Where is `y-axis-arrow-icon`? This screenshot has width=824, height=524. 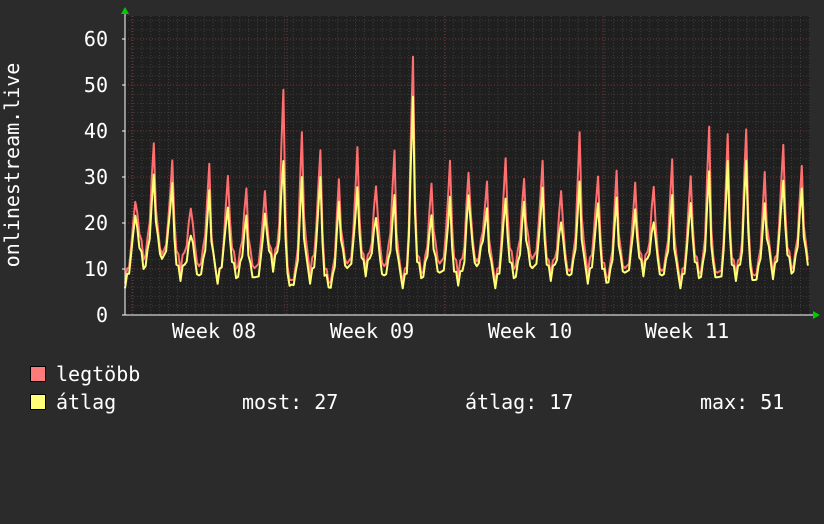 y-axis-arrow-icon is located at coordinates (125, 10).